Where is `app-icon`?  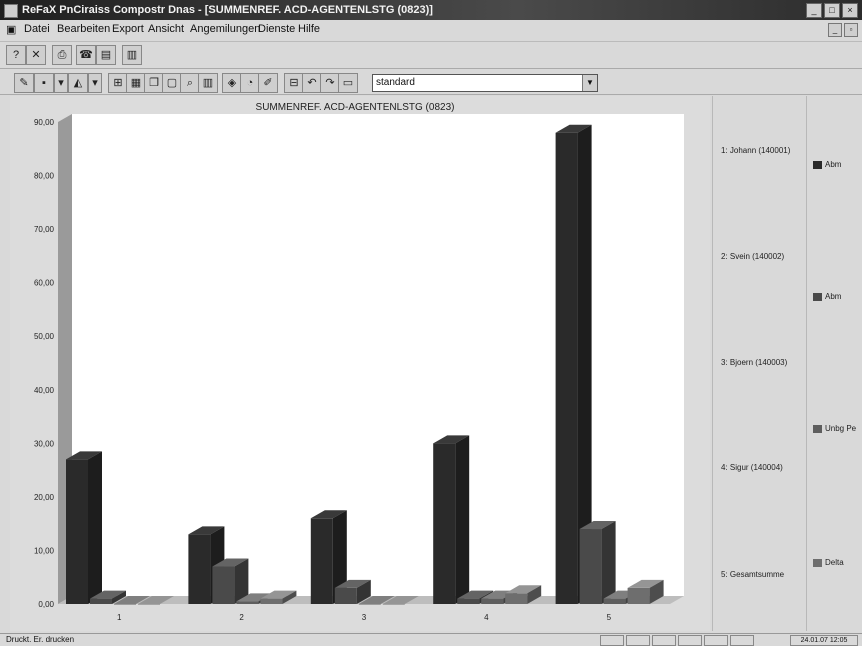
app-icon is located at coordinates (11, 11).